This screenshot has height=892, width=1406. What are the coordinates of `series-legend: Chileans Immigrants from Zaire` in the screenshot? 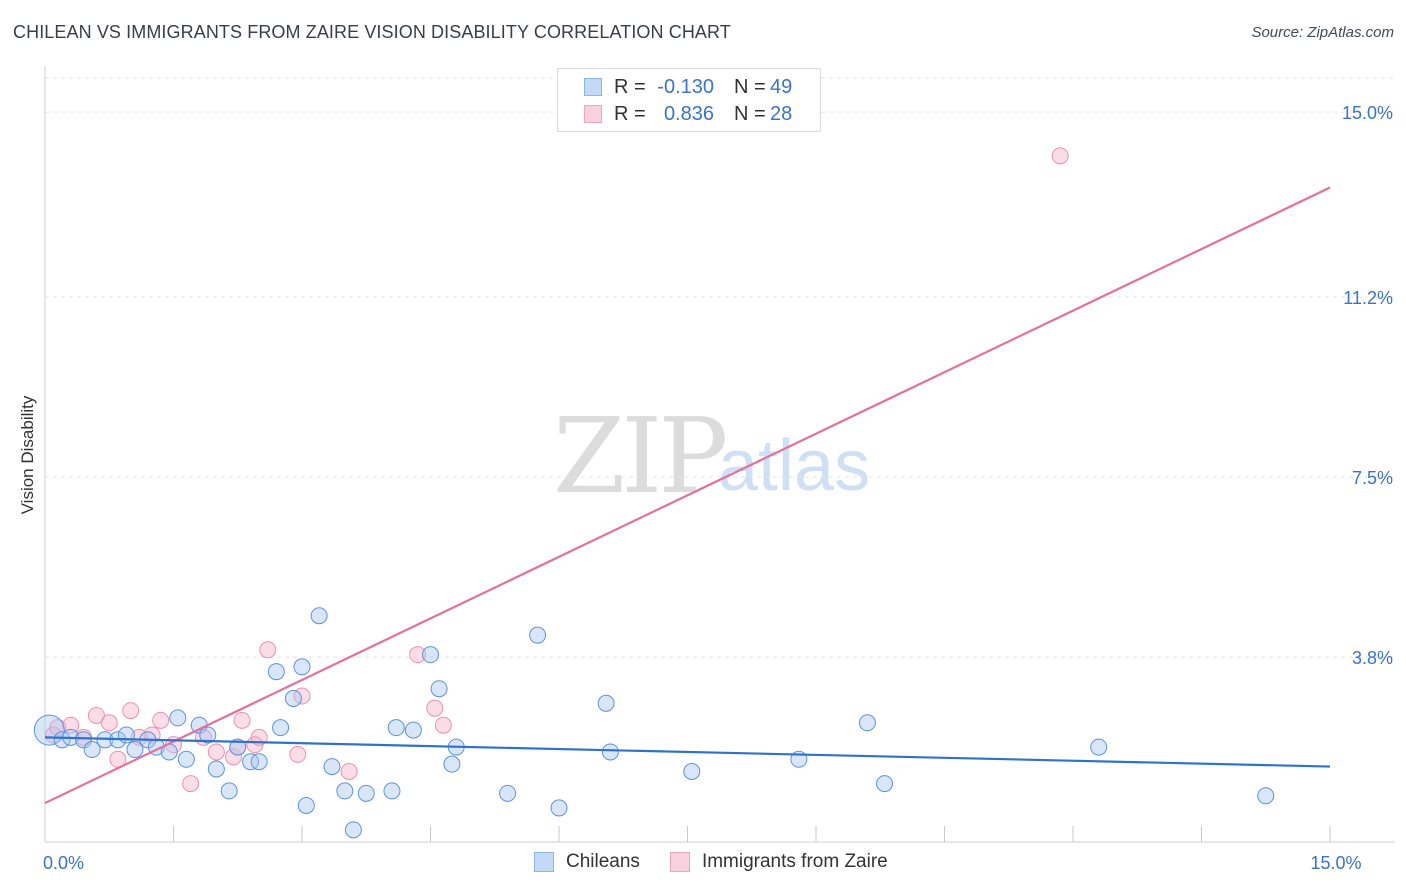 It's located at (726, 862).